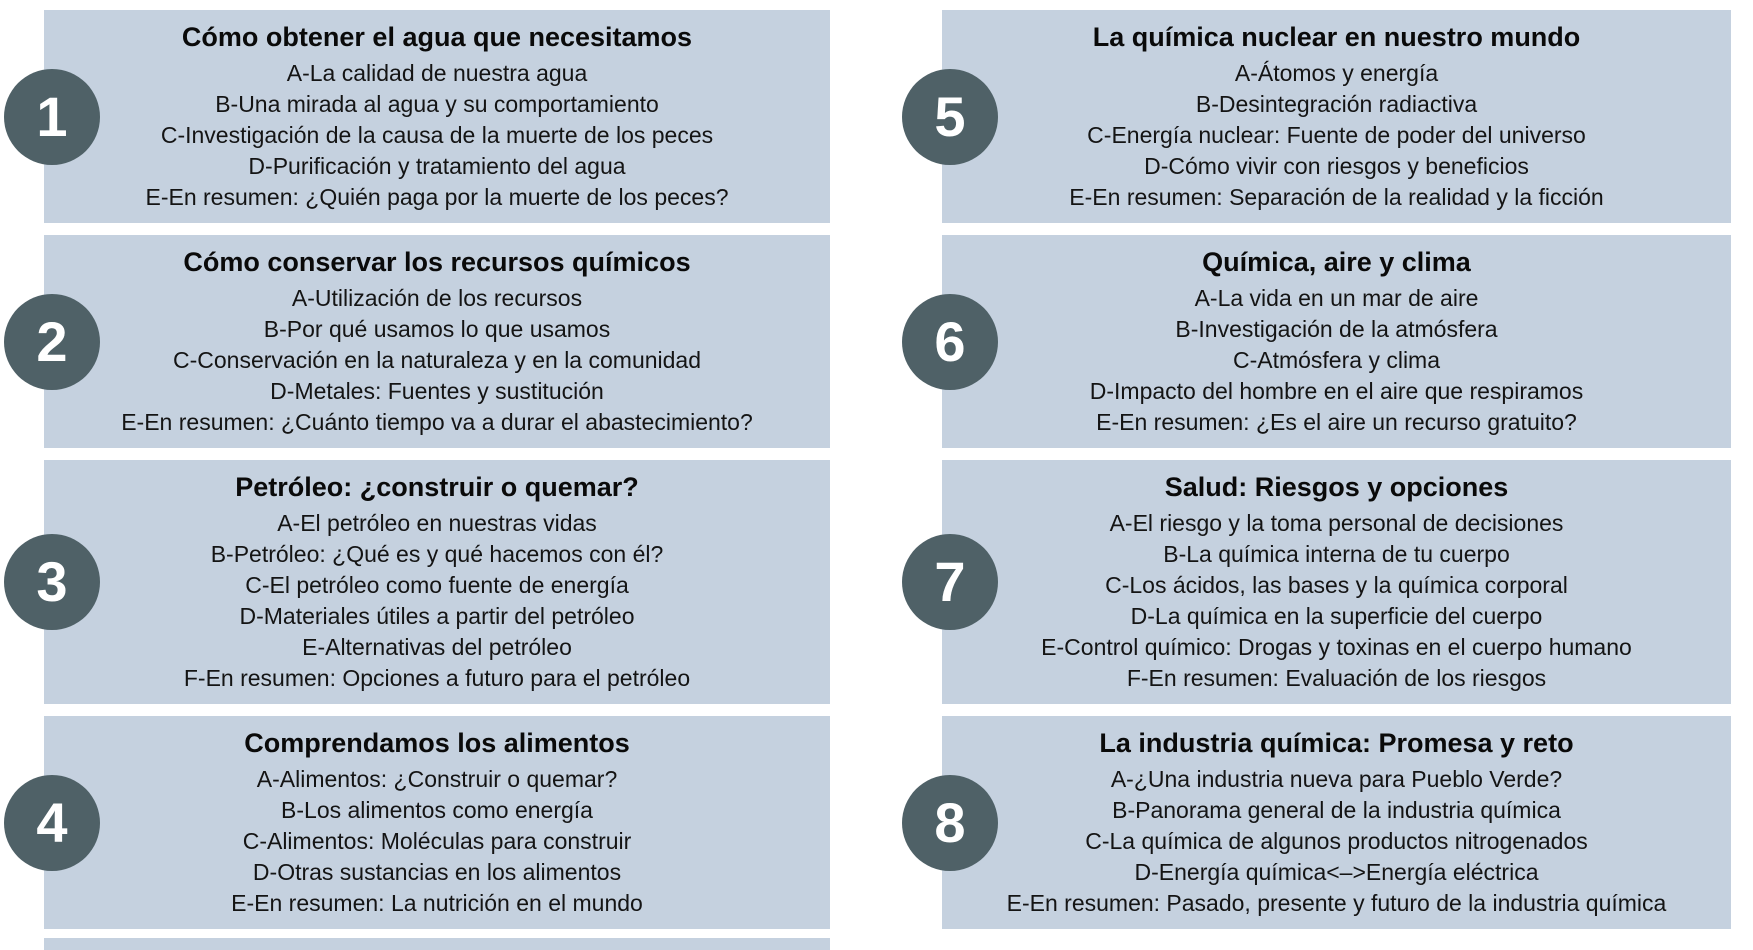 This screenshot has width=1753, height=950. Describe the element at coordinates (437, 166) in the screenshot. I see `chapter-section-item: D-Purificación y tratamiento del agua` at that location.